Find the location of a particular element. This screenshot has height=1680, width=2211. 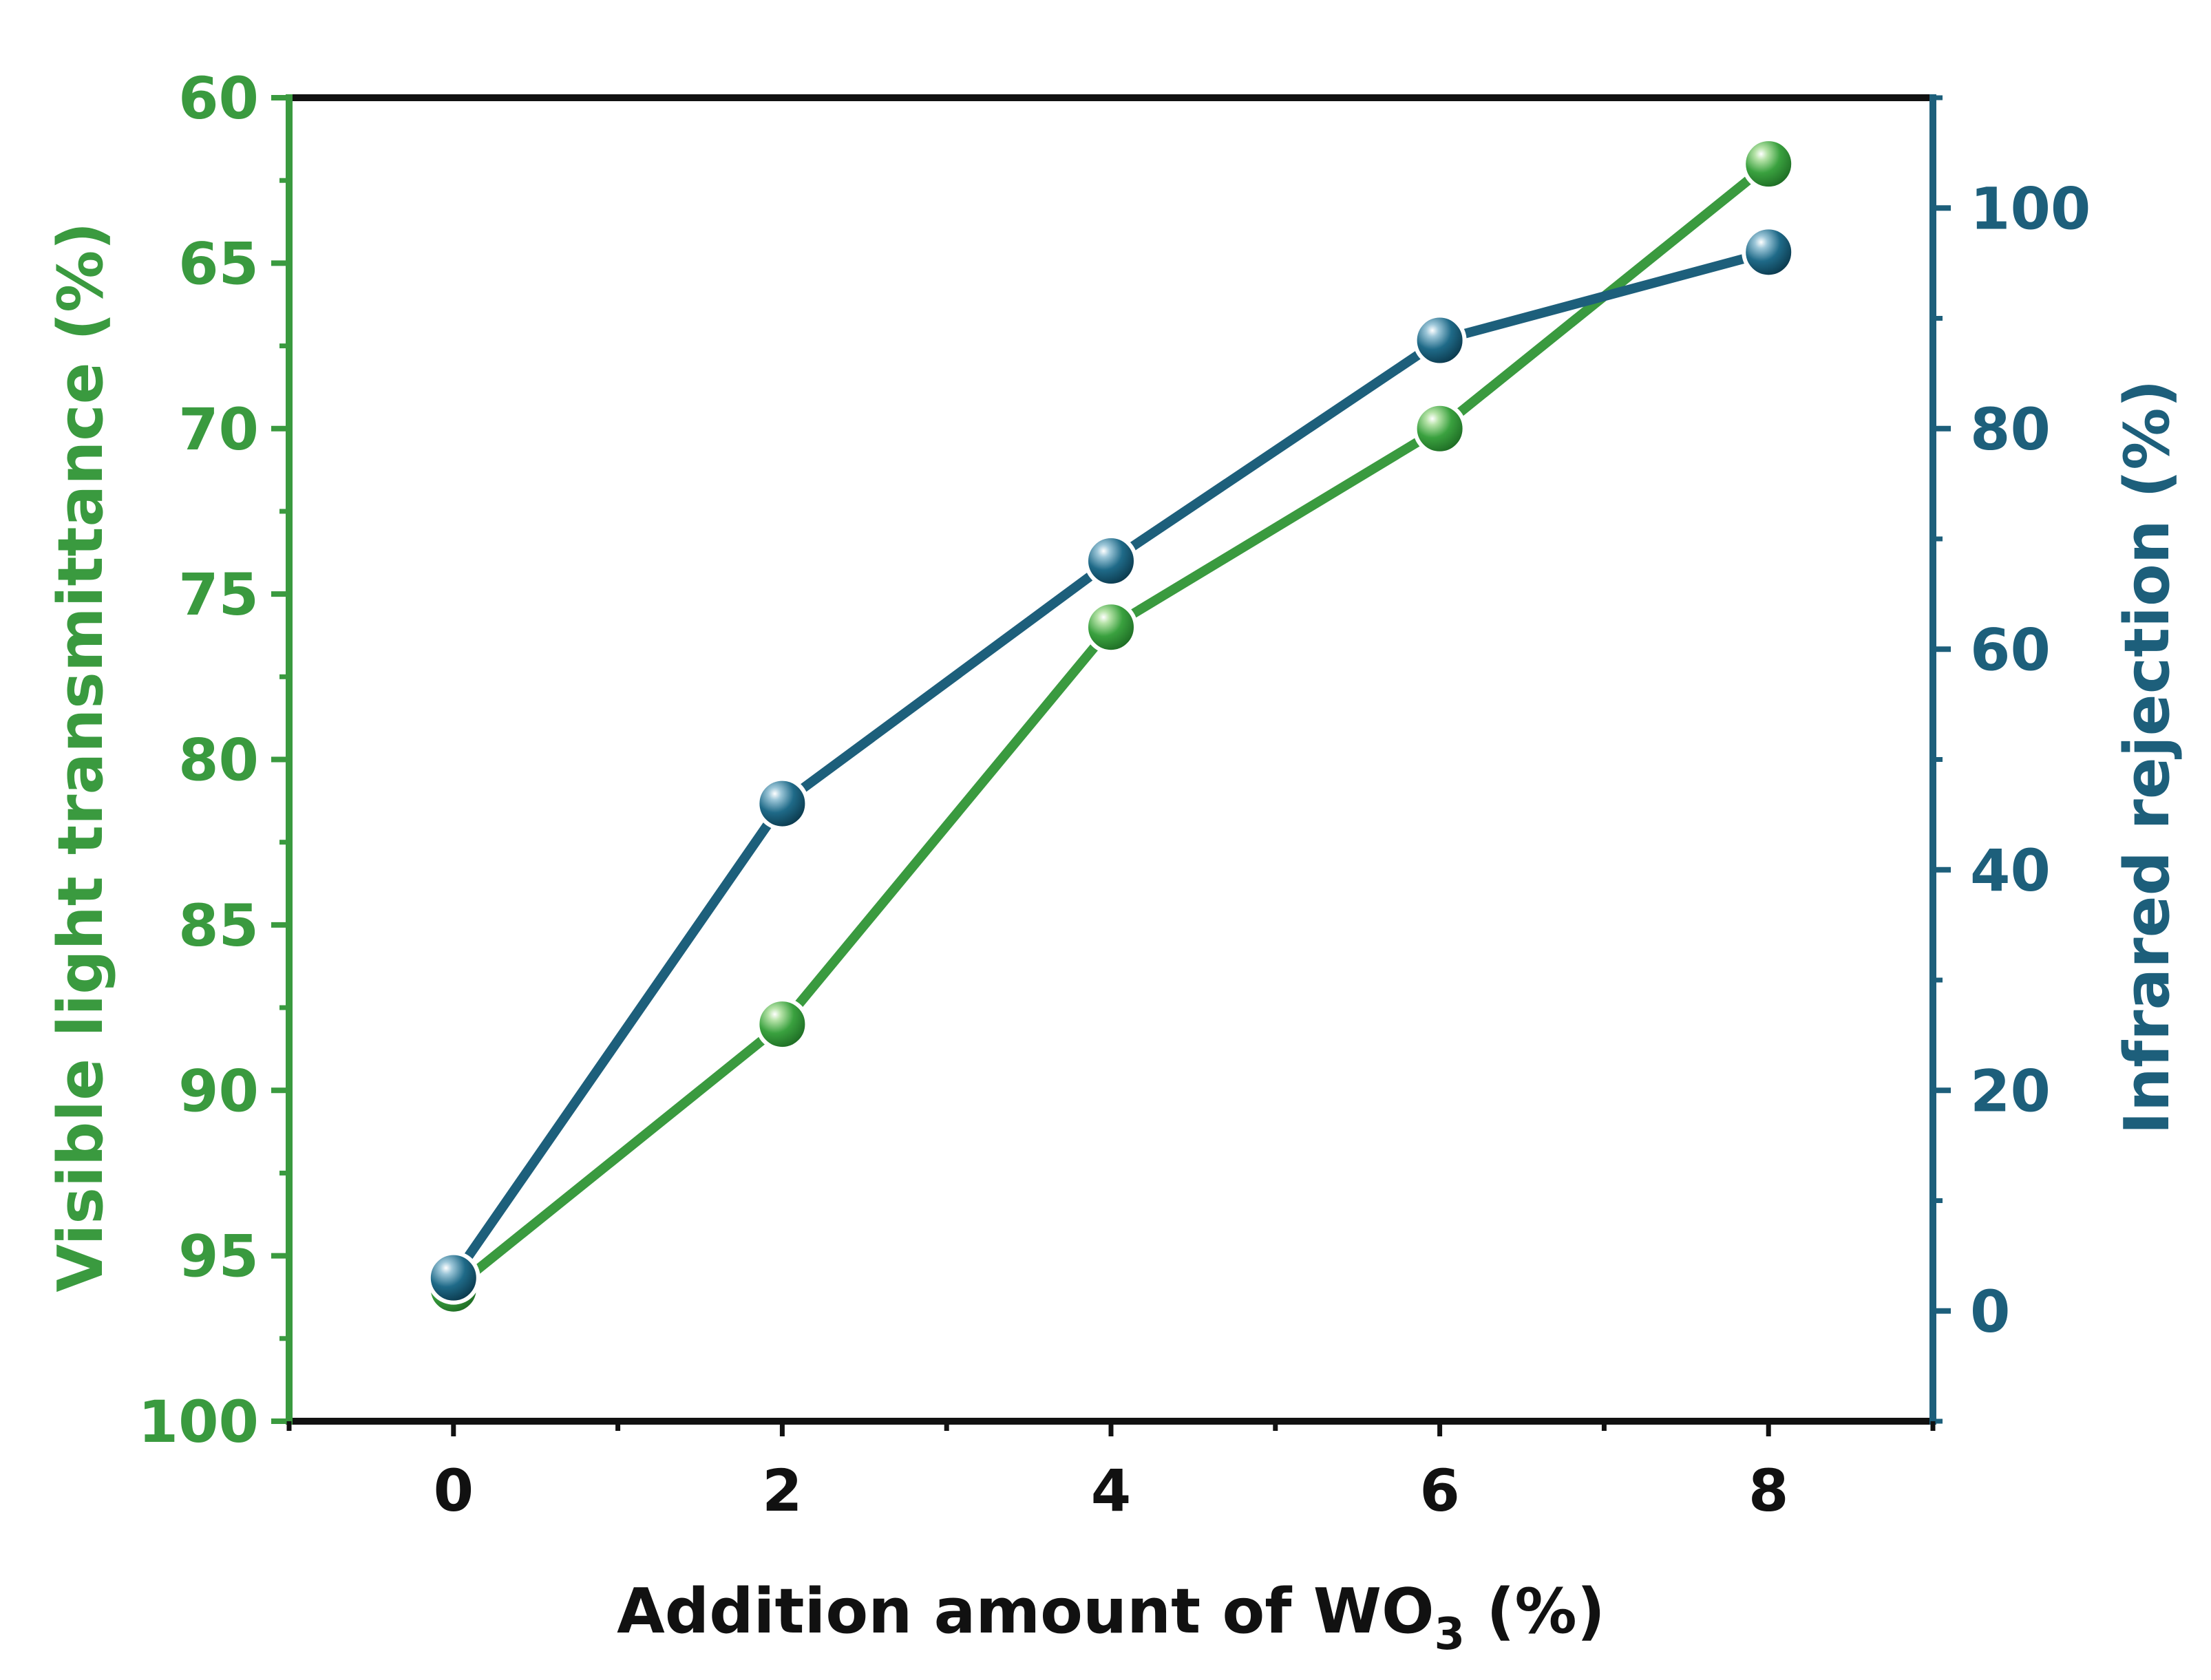

left-tick-label: 95 is located at coordinates (218, 1256).